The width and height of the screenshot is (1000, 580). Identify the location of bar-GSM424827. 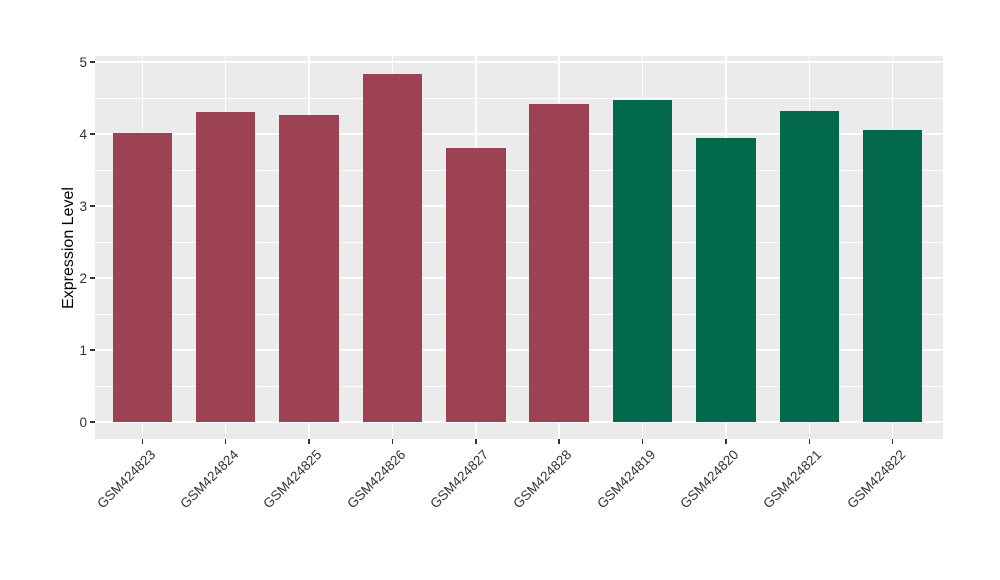
(476, 284).